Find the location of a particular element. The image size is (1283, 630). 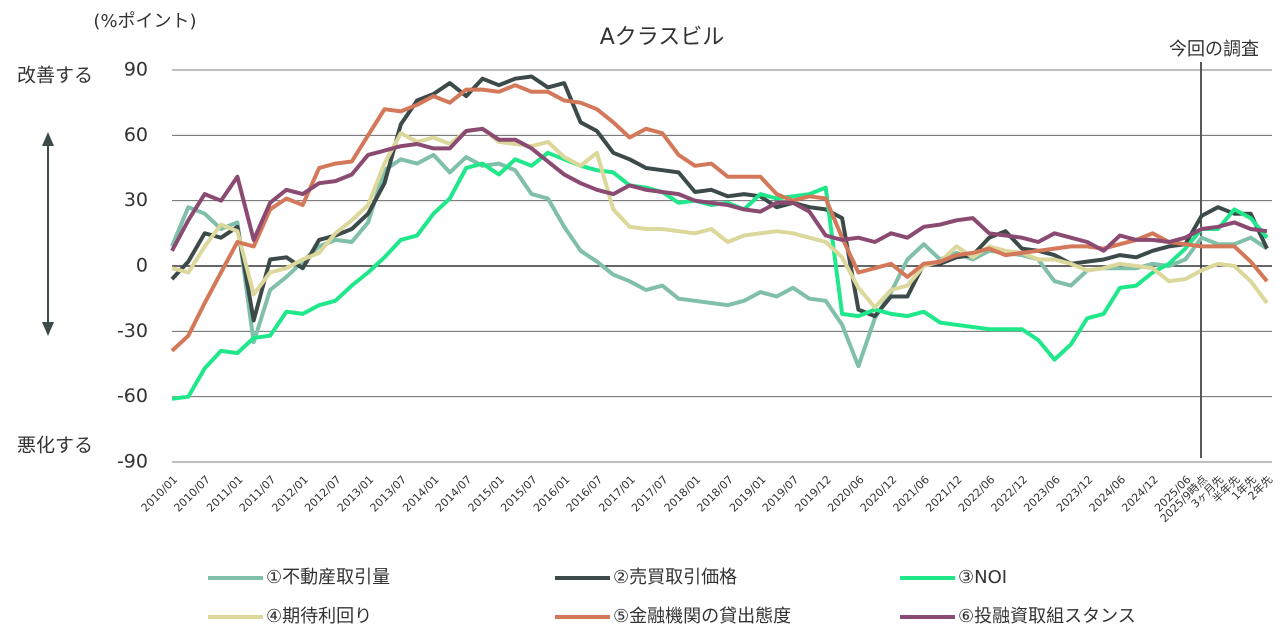

direction-arrow is located at coordinates (48, 234).